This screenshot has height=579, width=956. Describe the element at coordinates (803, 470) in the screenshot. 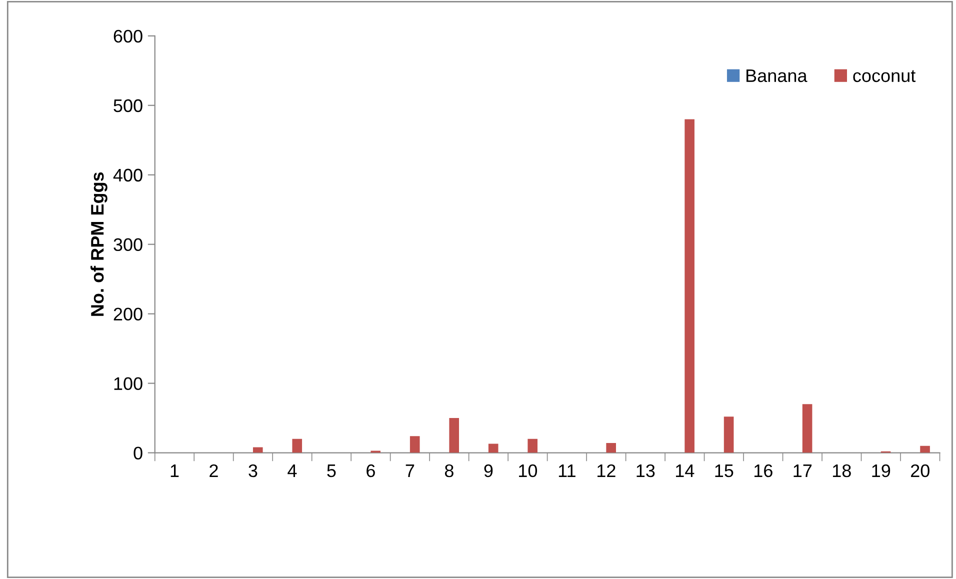

I see `x-tick-label: 17` at that location.